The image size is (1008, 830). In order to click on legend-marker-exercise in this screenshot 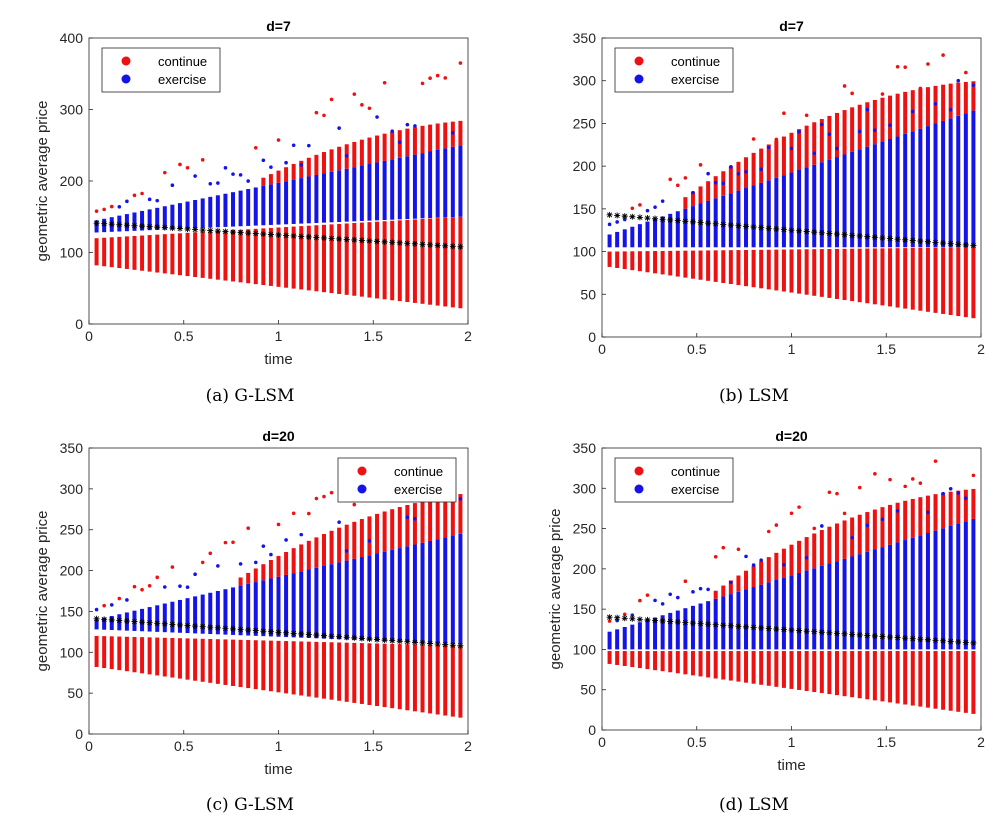, I will do `click(639, 489)`.